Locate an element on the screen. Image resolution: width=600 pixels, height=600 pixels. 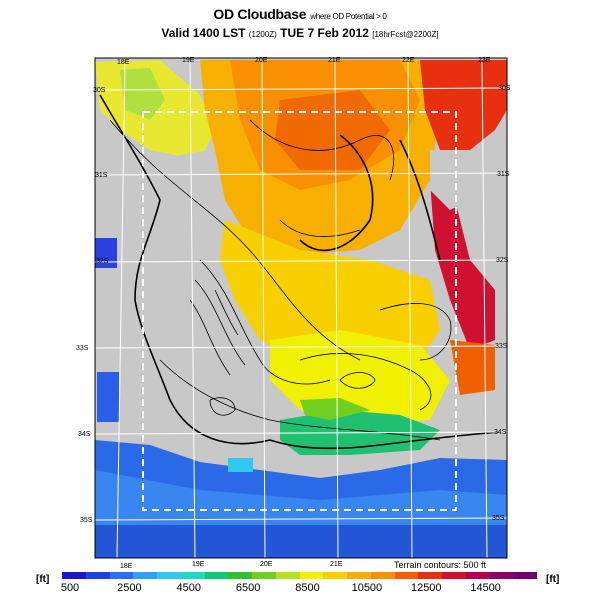
green-yellow-nw is located at coordinates (142, 94).